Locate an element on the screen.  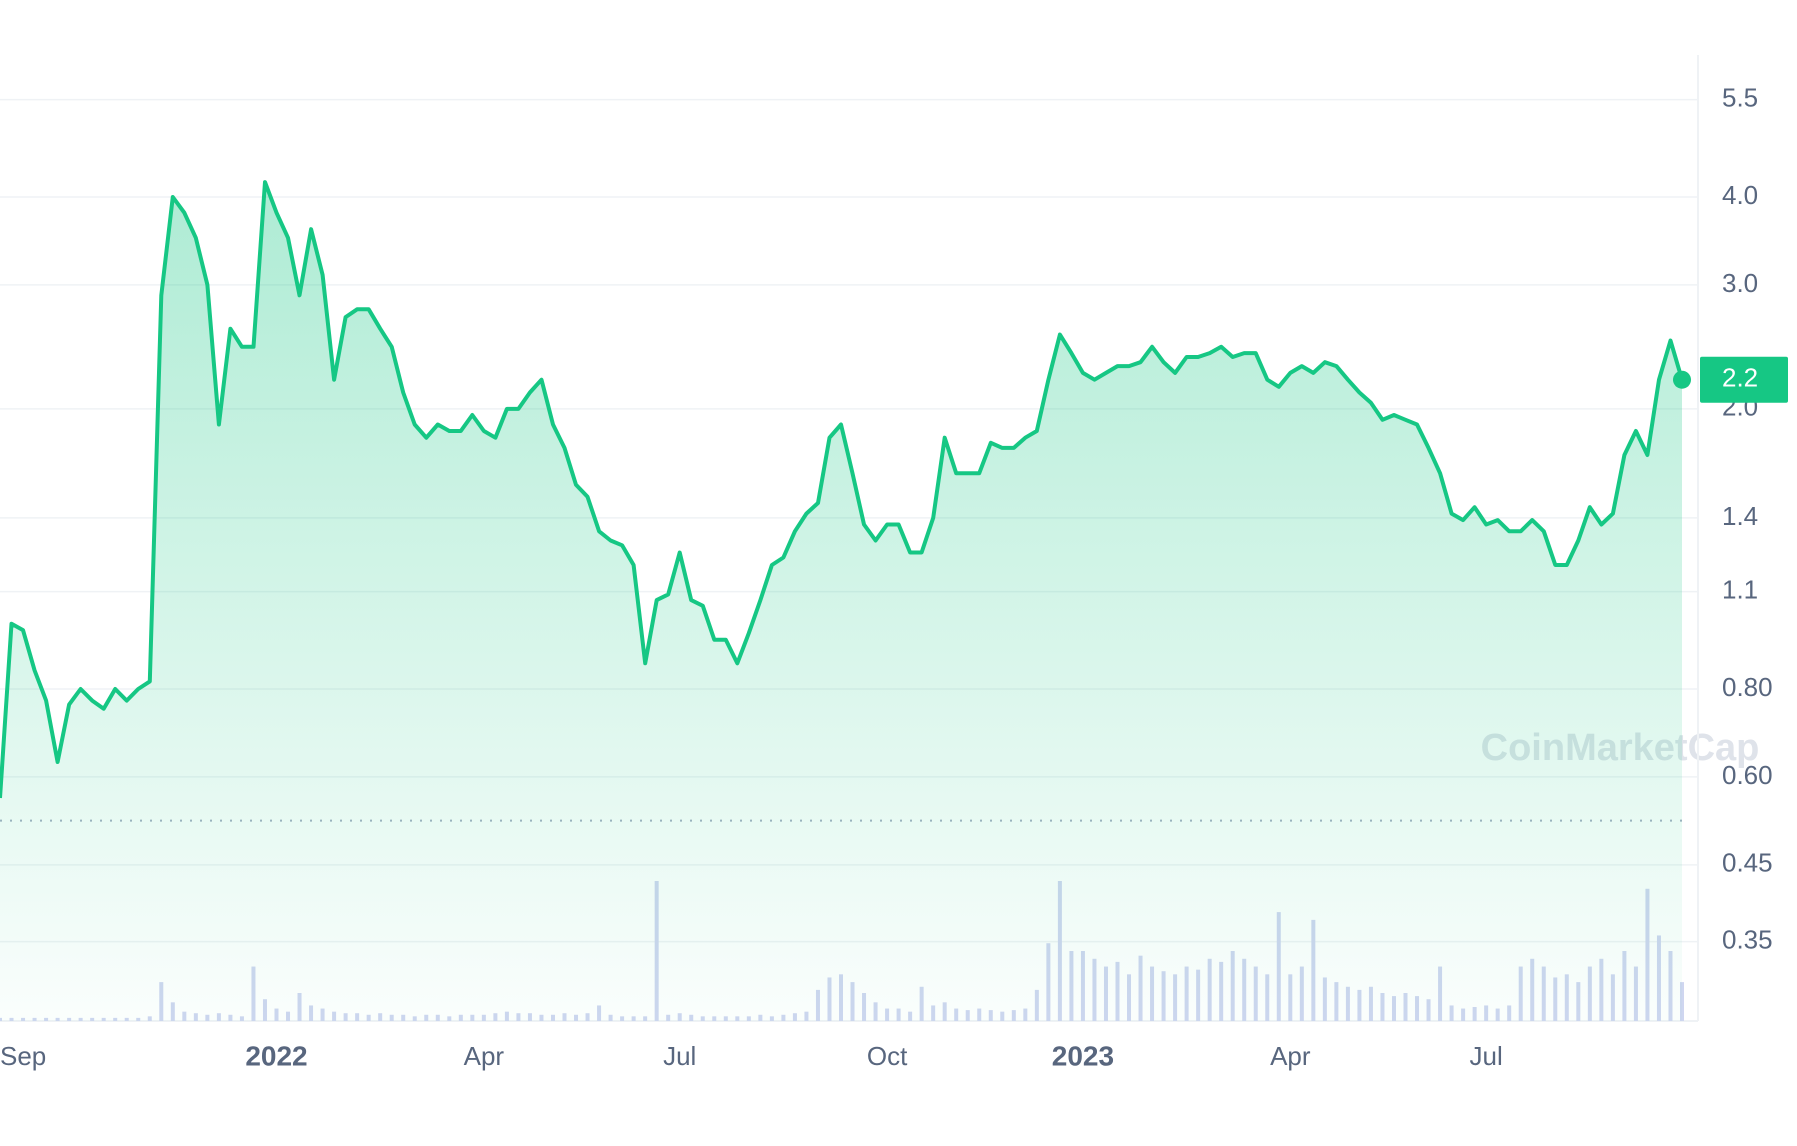
y-tick-label: 0.80 is located at coordinates (1747, 687).